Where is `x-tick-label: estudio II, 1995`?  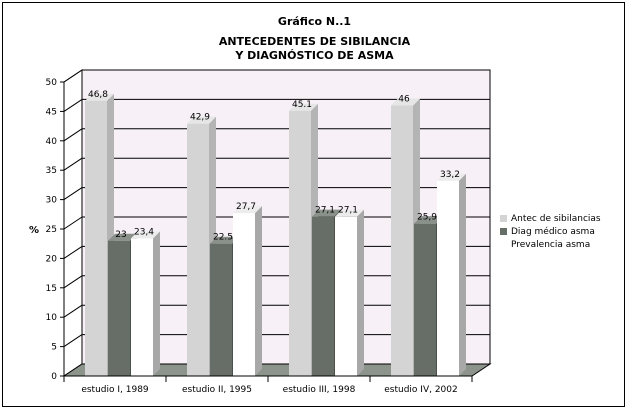 x-tick-label: estudio II, 1995 is located at coordinates (217, 390).